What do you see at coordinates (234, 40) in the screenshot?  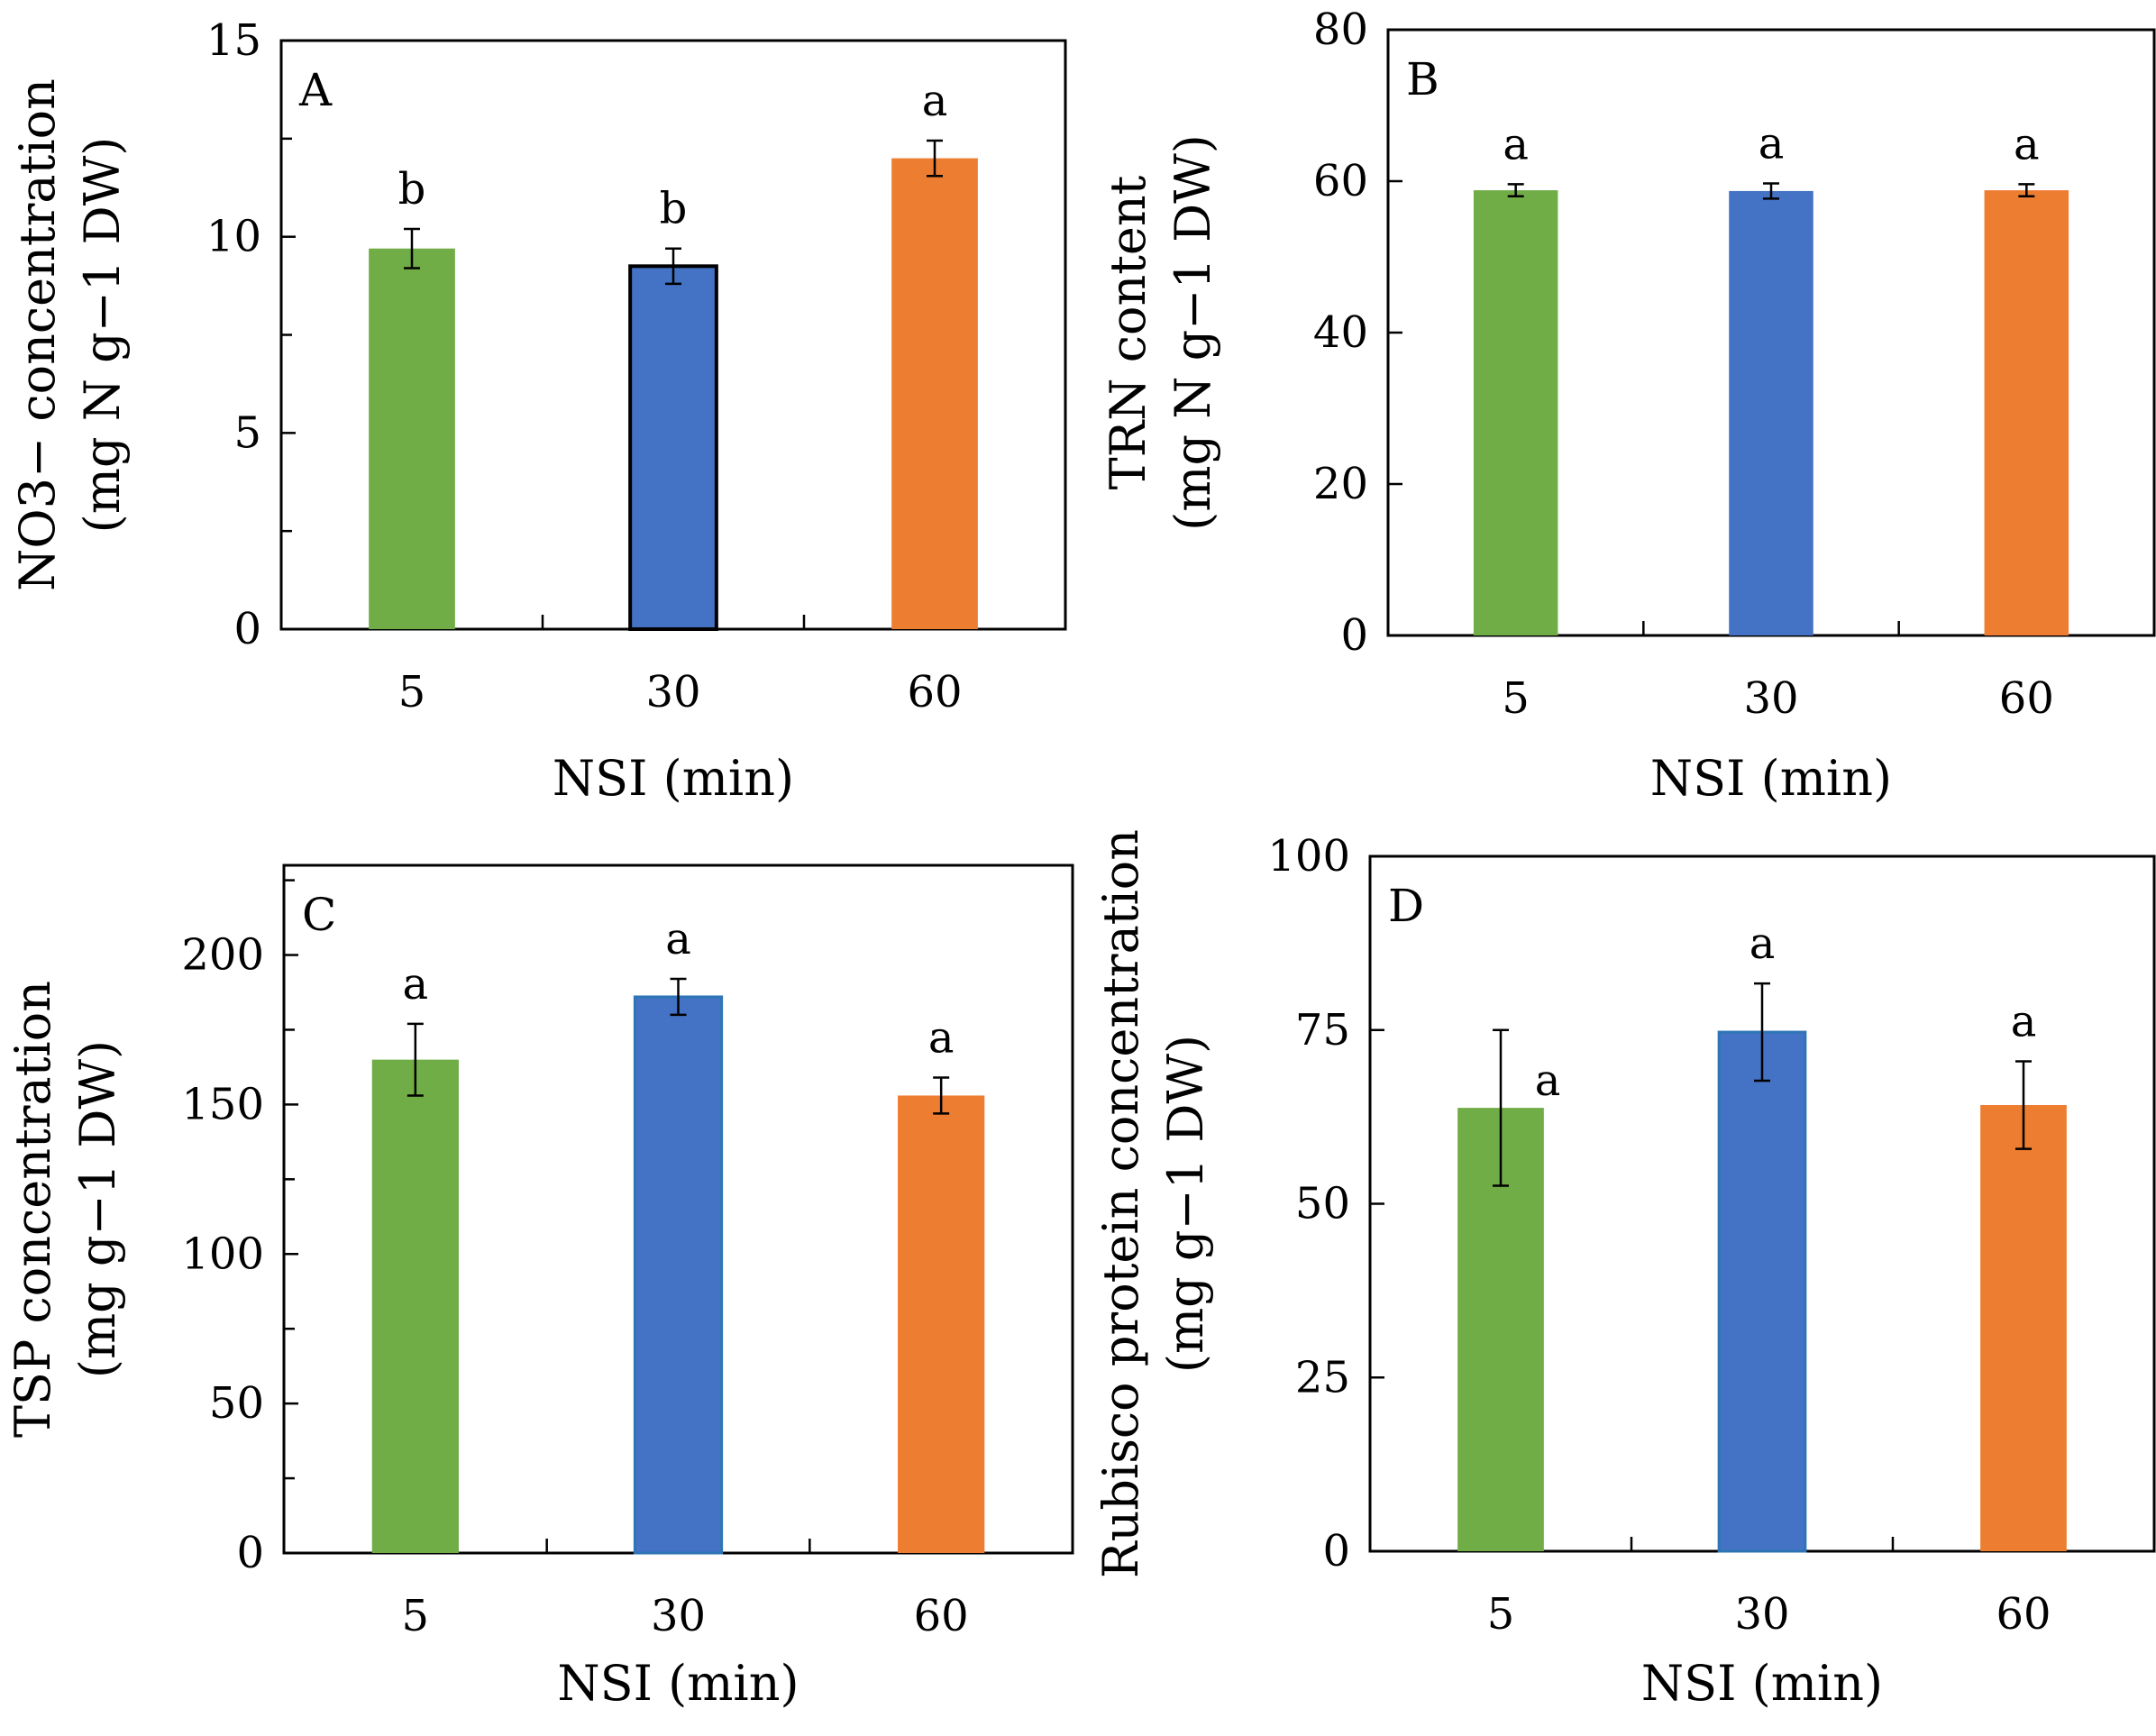 I see `y-tick-label: 15` at bounding box center [234, 40].